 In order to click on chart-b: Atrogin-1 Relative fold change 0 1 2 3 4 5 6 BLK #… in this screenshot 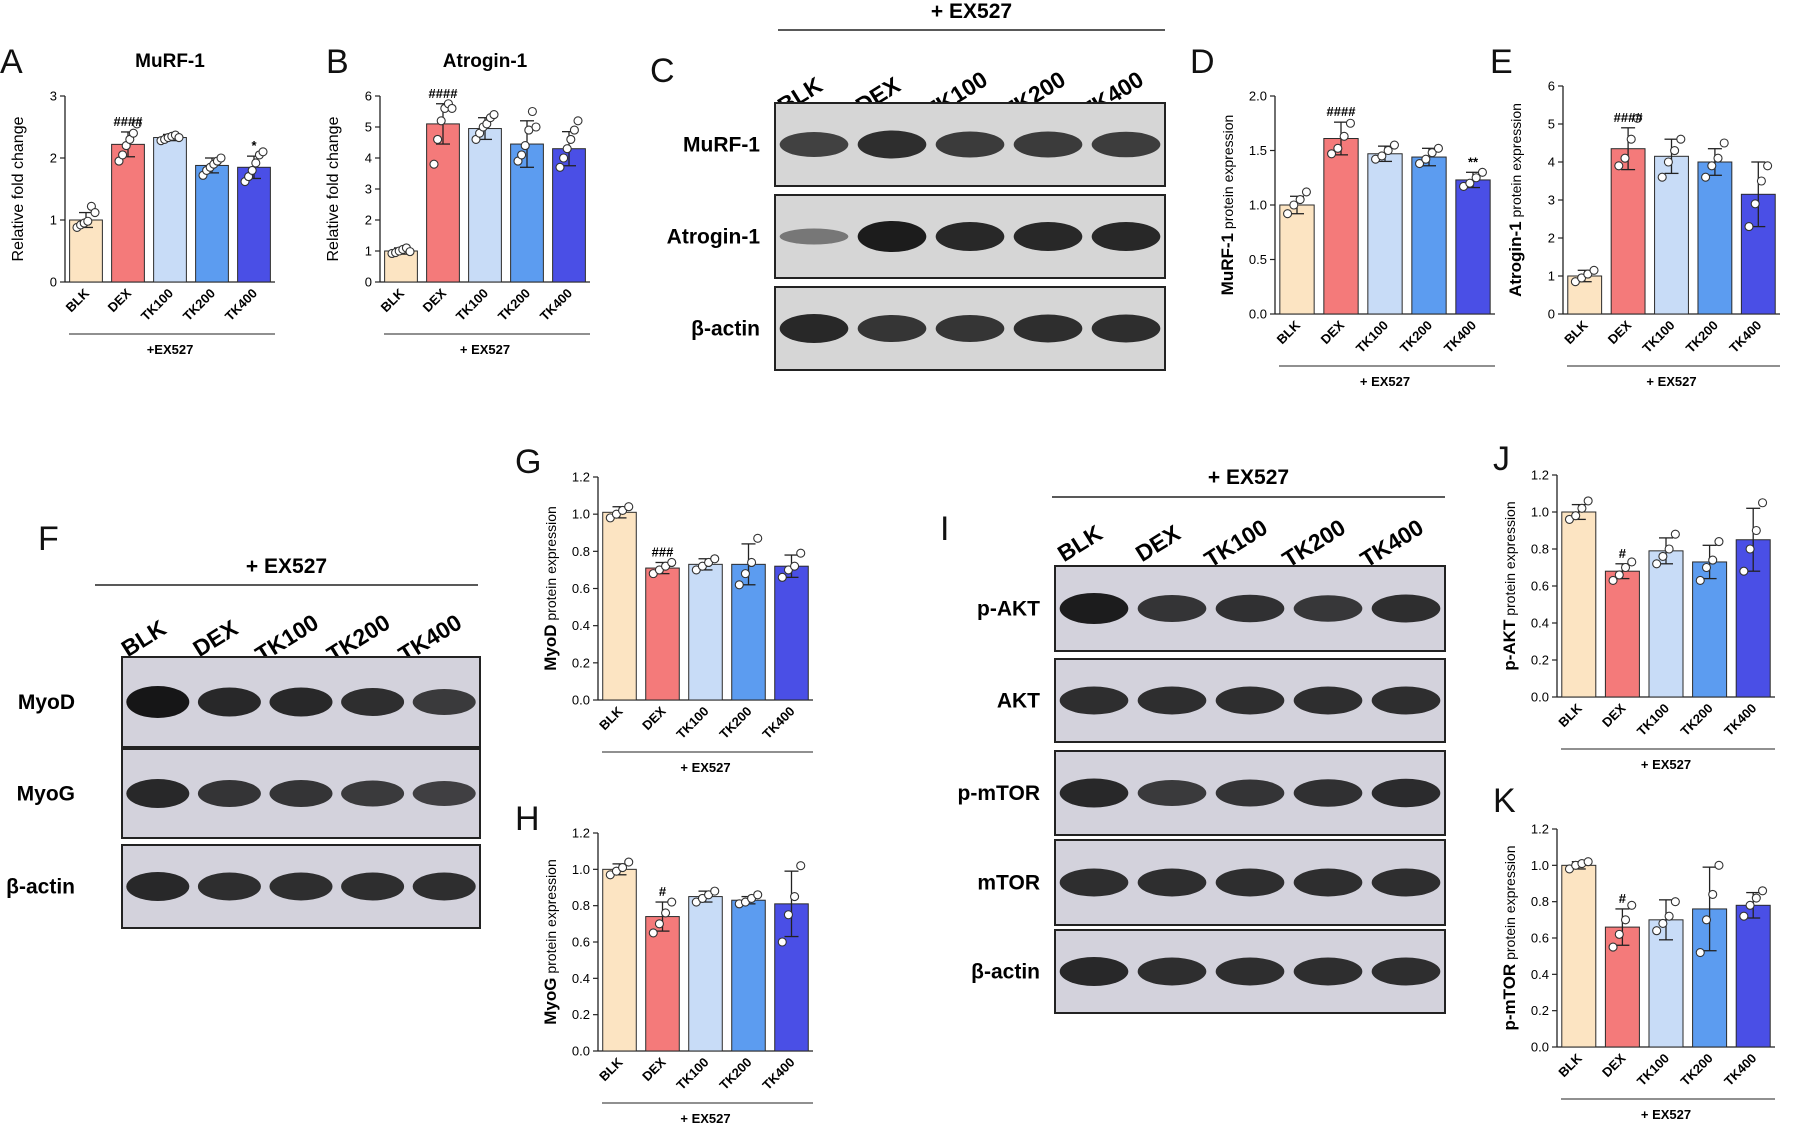, I will do `click(457, 204)`.